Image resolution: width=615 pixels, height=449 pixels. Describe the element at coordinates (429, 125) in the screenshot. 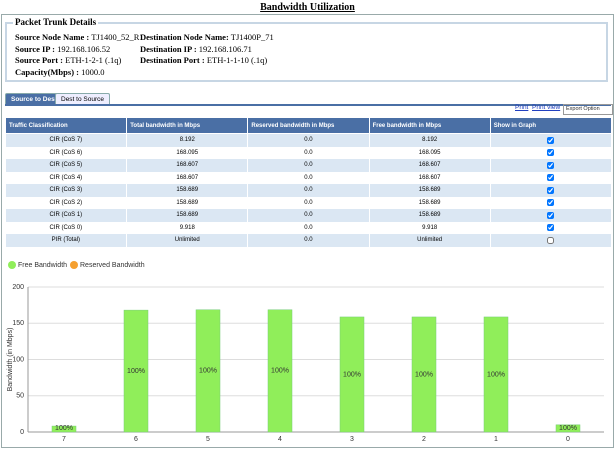

I see `column-header: Free bandwidth in Mbps` at that location.